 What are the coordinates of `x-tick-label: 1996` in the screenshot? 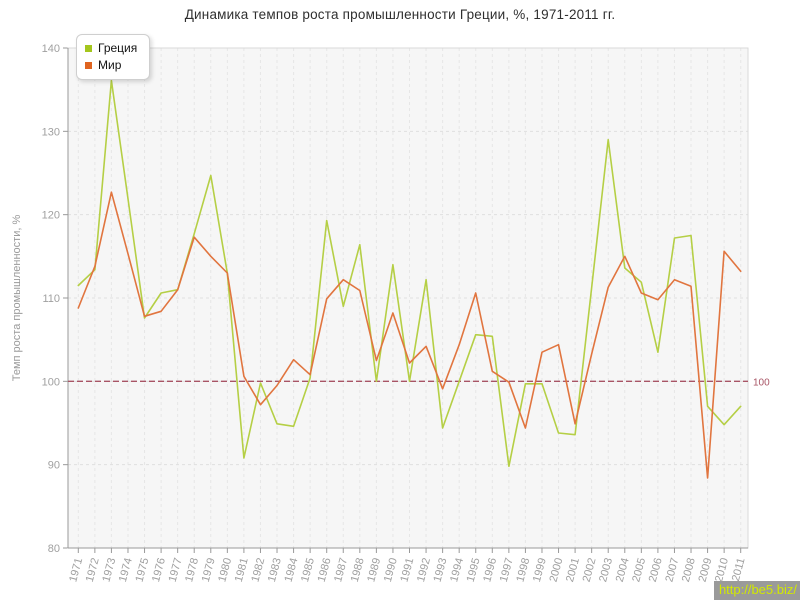 It's located at (490, 570).